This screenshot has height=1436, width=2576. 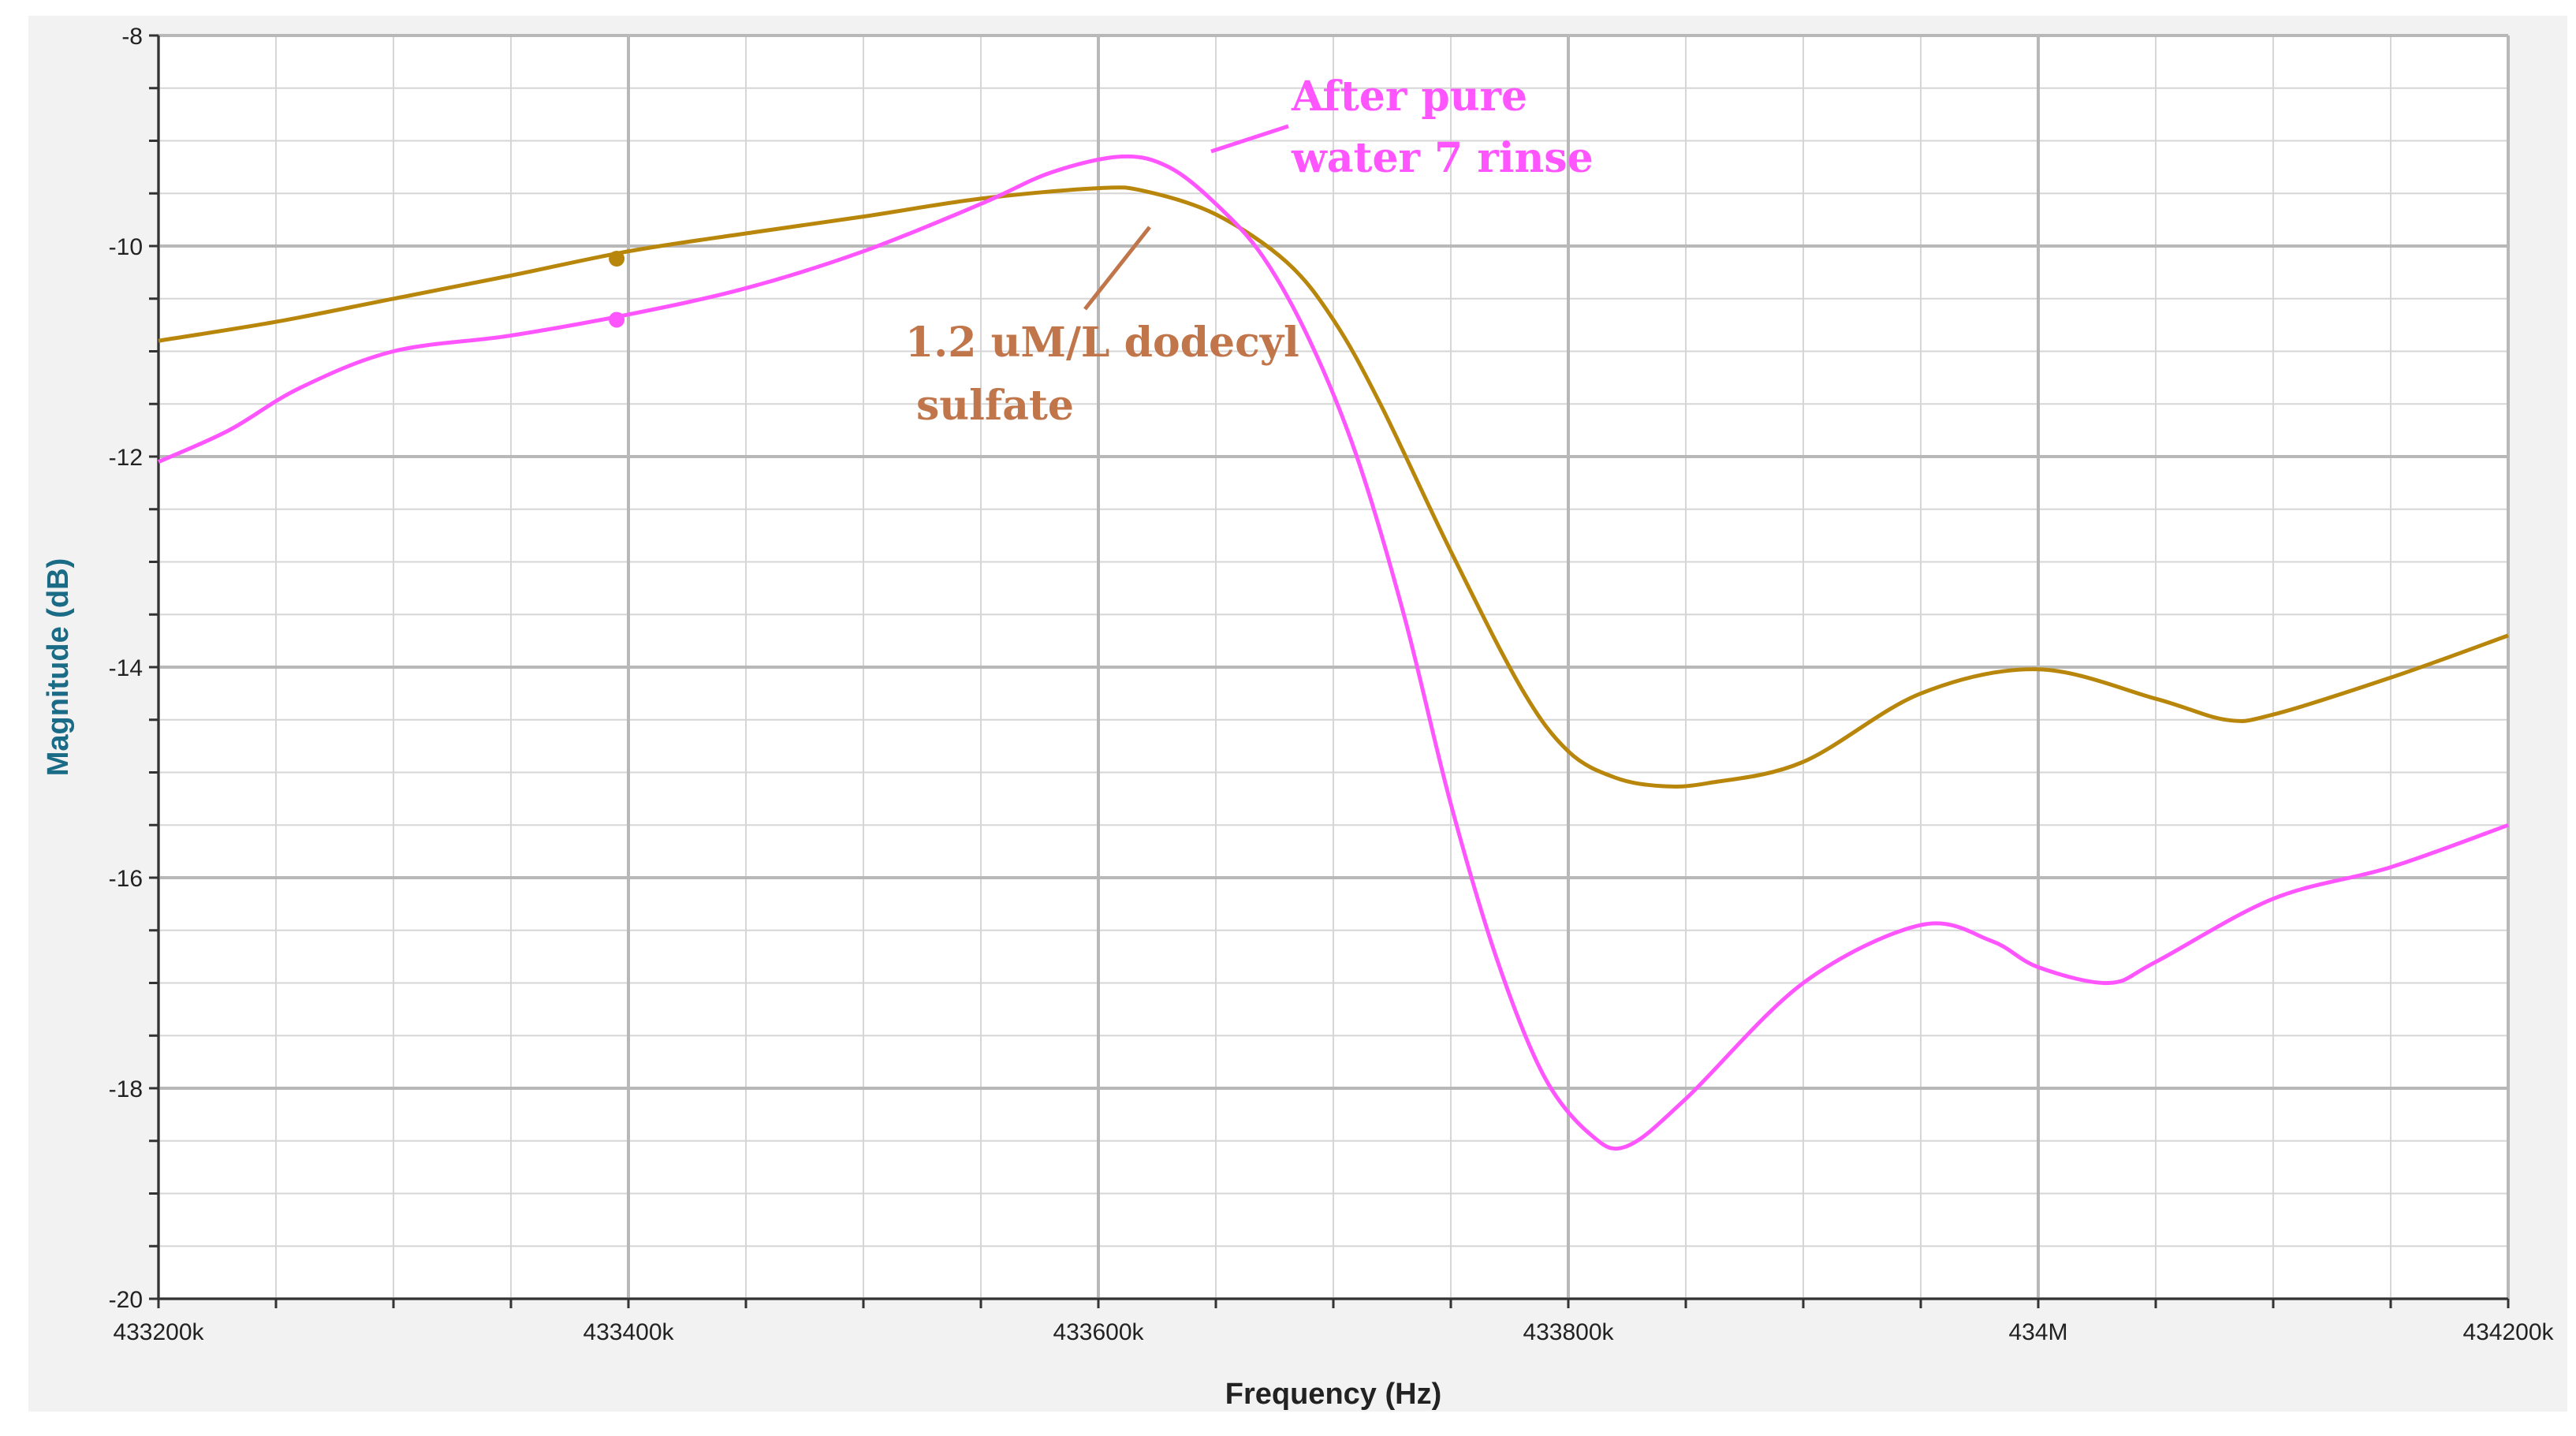 What do you see at coordinates (126, 1300) in the screenshot?
I see `y-tick-label: -20` at bounding box center [126, 1300].